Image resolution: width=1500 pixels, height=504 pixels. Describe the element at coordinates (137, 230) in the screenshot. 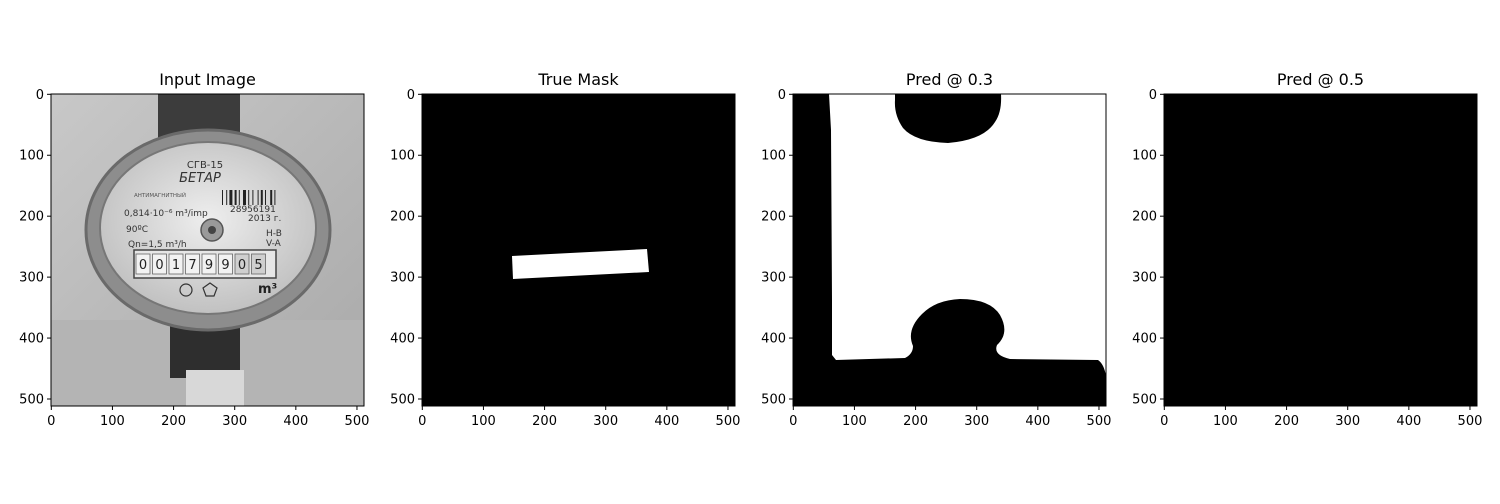

I see `meter-temp: 90ºC` at that location.